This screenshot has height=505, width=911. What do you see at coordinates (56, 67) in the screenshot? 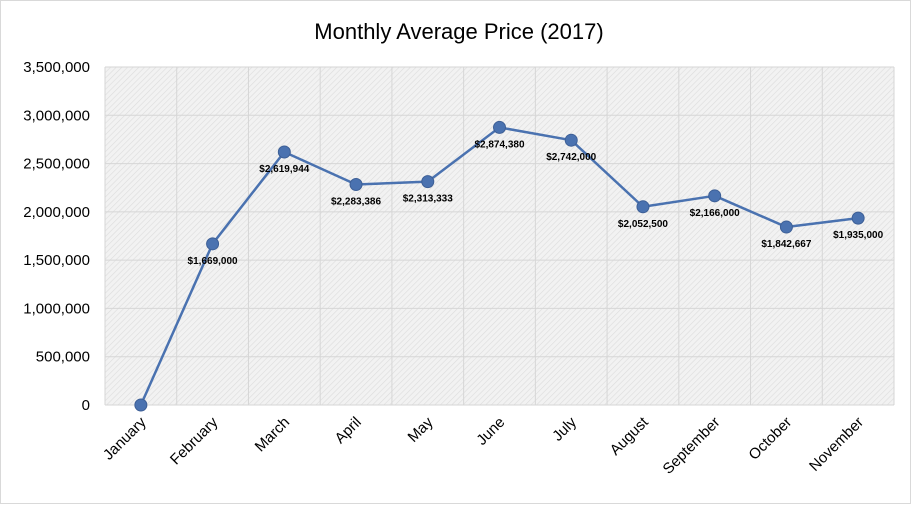
I see `y-tick-label: 3,500,000` at bounding box center [56, 67].